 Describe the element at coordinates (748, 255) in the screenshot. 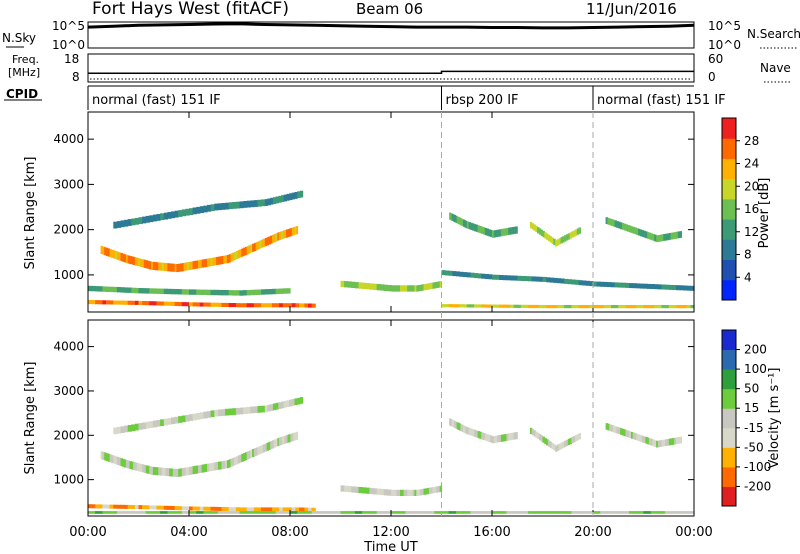

I see `colorbar-tick-label: 8` at that location.